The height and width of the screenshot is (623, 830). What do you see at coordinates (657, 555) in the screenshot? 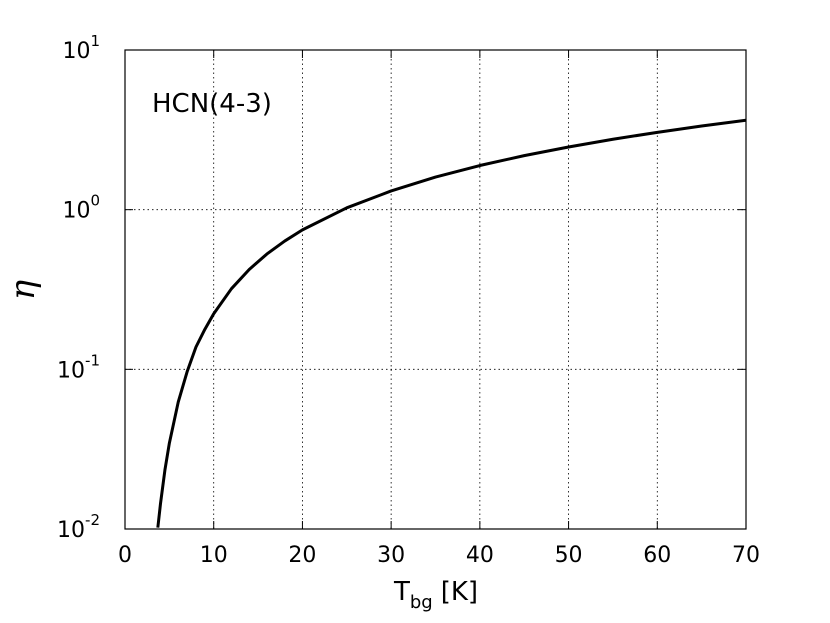
I see `x-tick-label: 60` at bounding box center [657, 555].